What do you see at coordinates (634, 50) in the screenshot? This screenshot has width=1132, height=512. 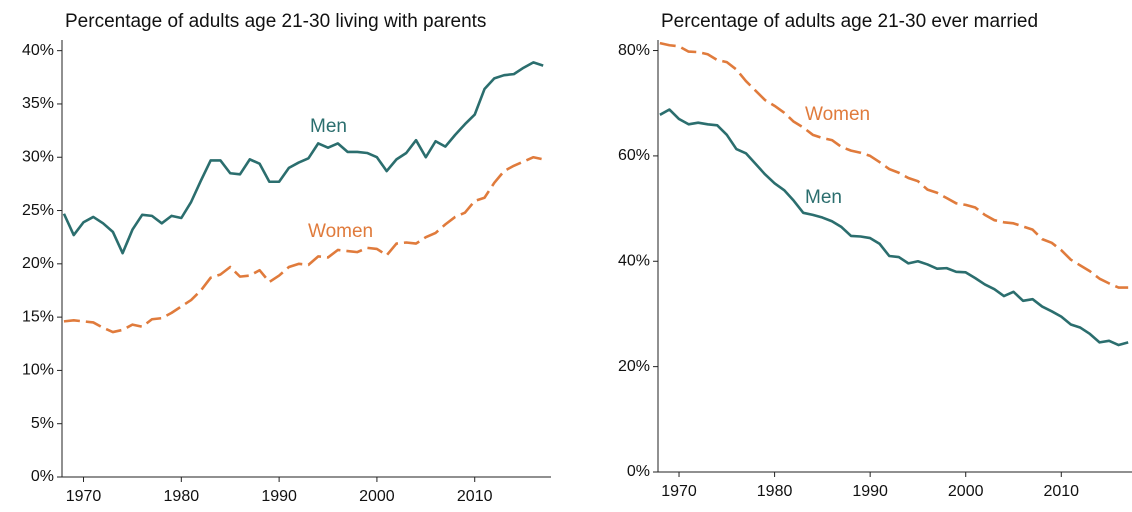 I see `y-tick-label: 80%` at bounding box center [634, 50].